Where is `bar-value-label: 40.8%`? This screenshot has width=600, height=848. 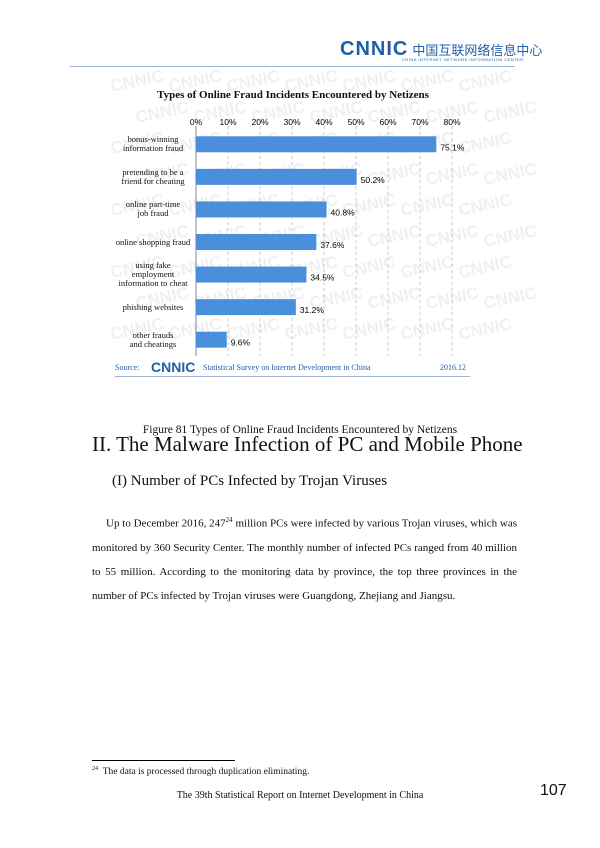
bar-value-label: 40.8% is located at coordinates (343, 212).